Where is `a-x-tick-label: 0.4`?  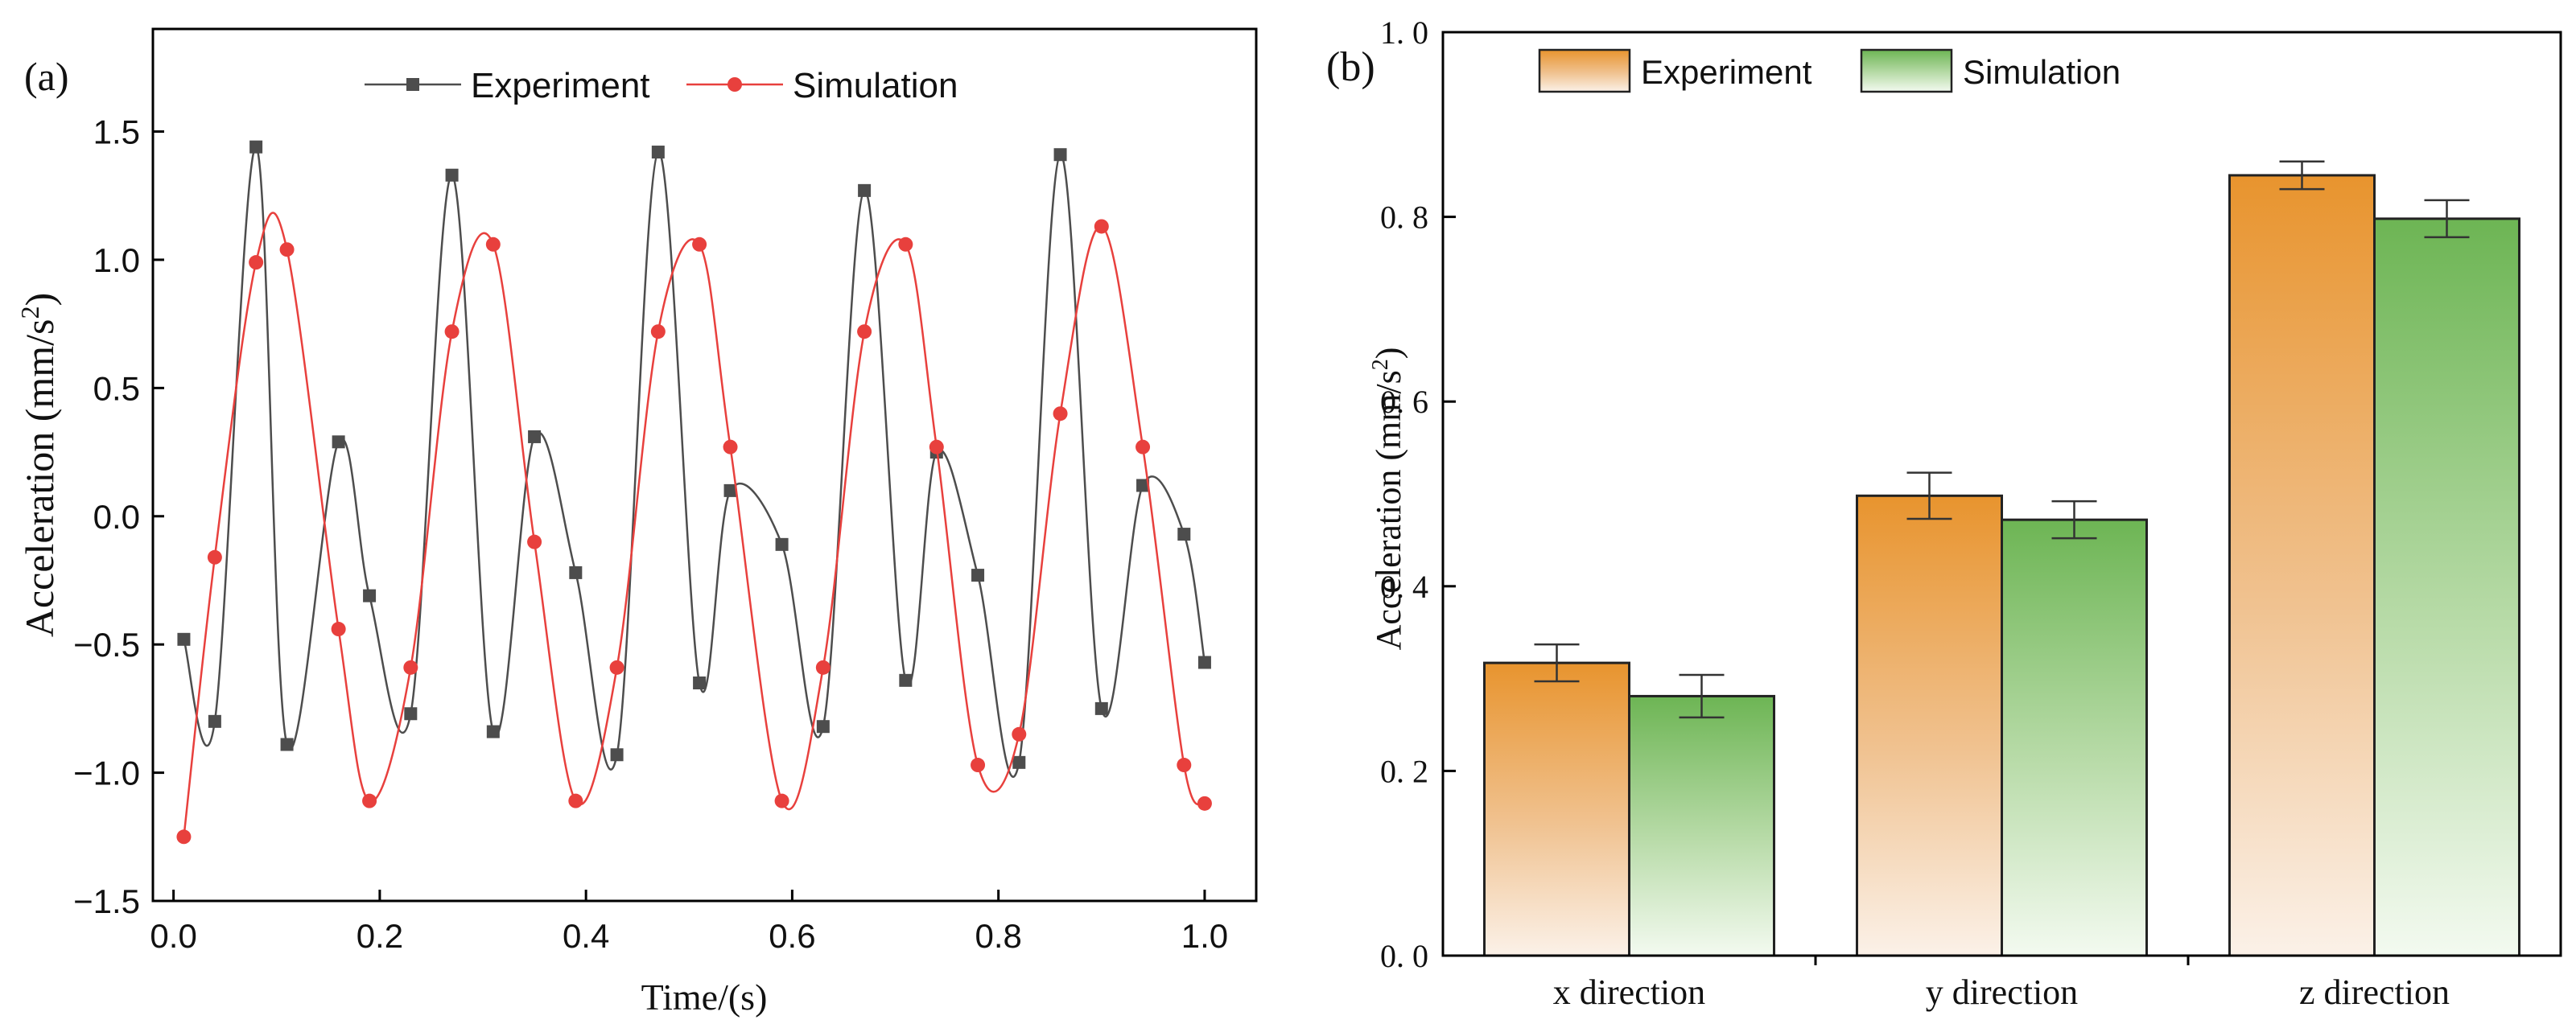
a-x-tick-label: 0.4 is located at coordinates (586, 936).